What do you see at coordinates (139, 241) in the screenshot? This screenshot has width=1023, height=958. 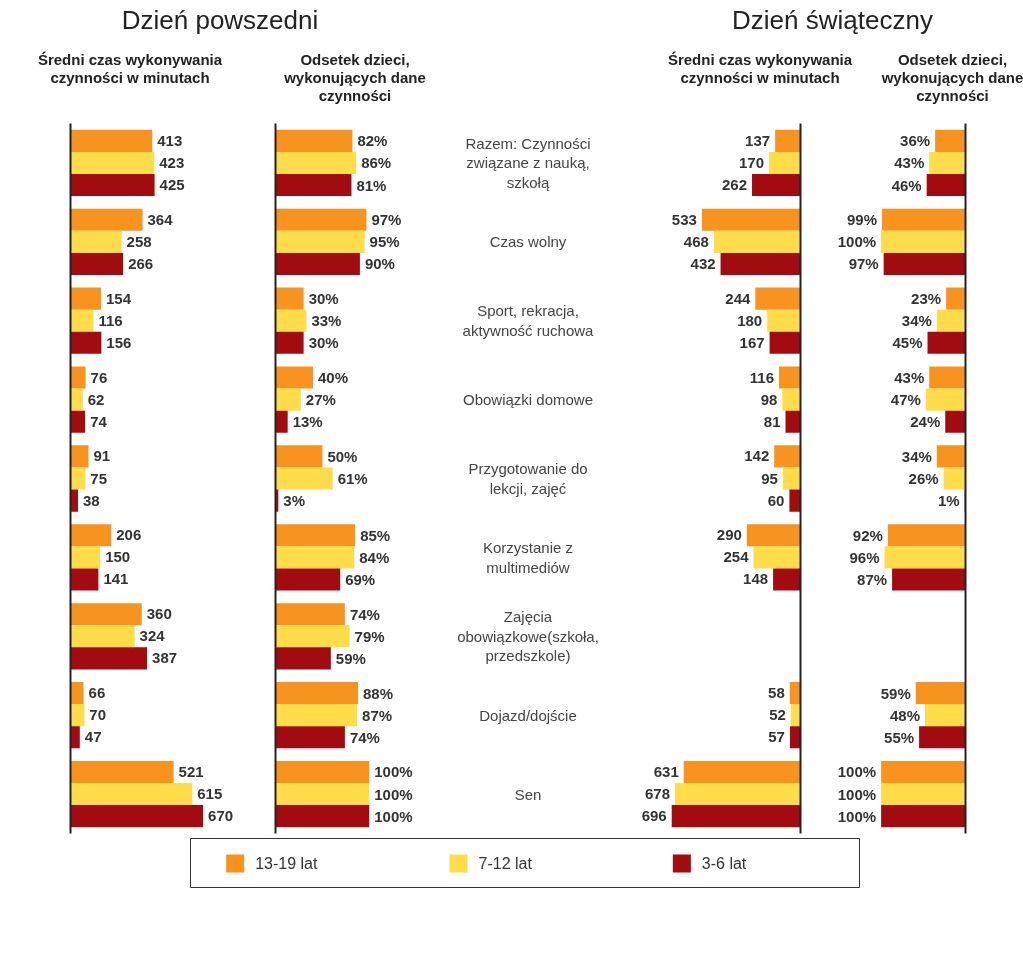 I see `data-label: 258` at bounding box center [139, 241].